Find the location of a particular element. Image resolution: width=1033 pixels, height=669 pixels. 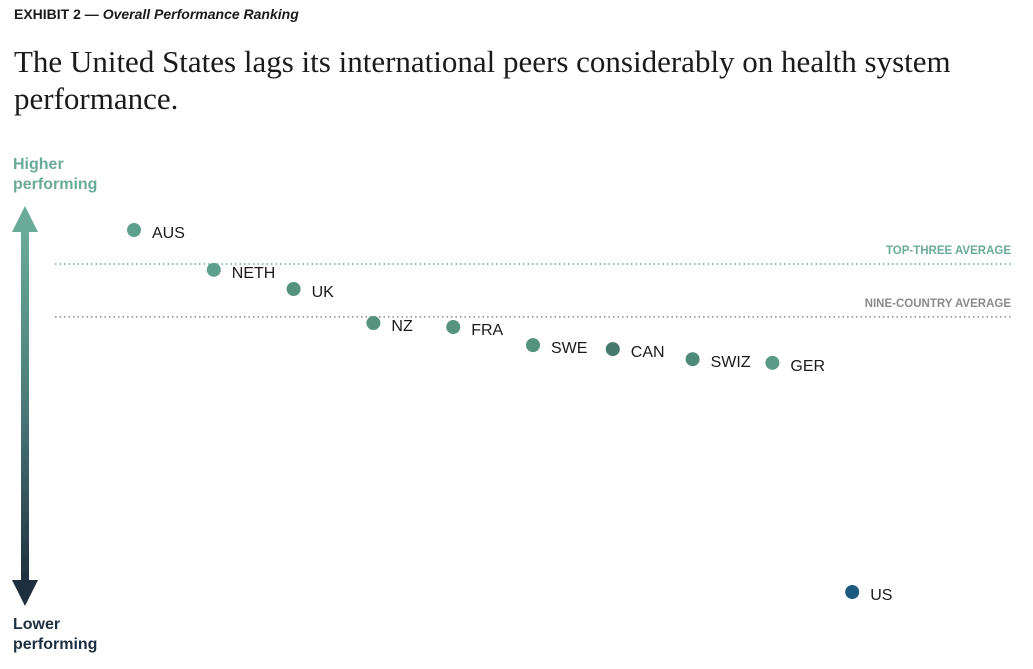

data-point-swe: SWE is located at coordinates (556, 347).